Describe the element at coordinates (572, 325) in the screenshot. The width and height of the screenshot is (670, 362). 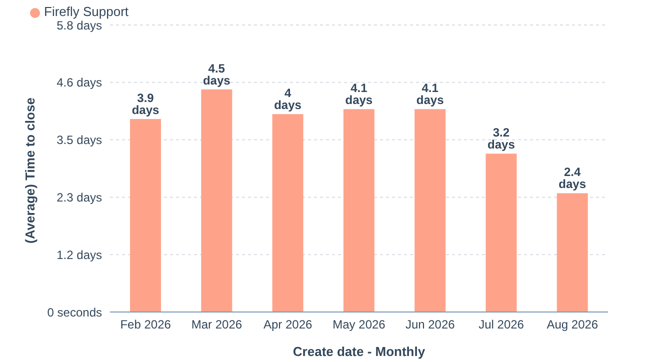
I see `x-tick-label: Aug 2026` at that location.